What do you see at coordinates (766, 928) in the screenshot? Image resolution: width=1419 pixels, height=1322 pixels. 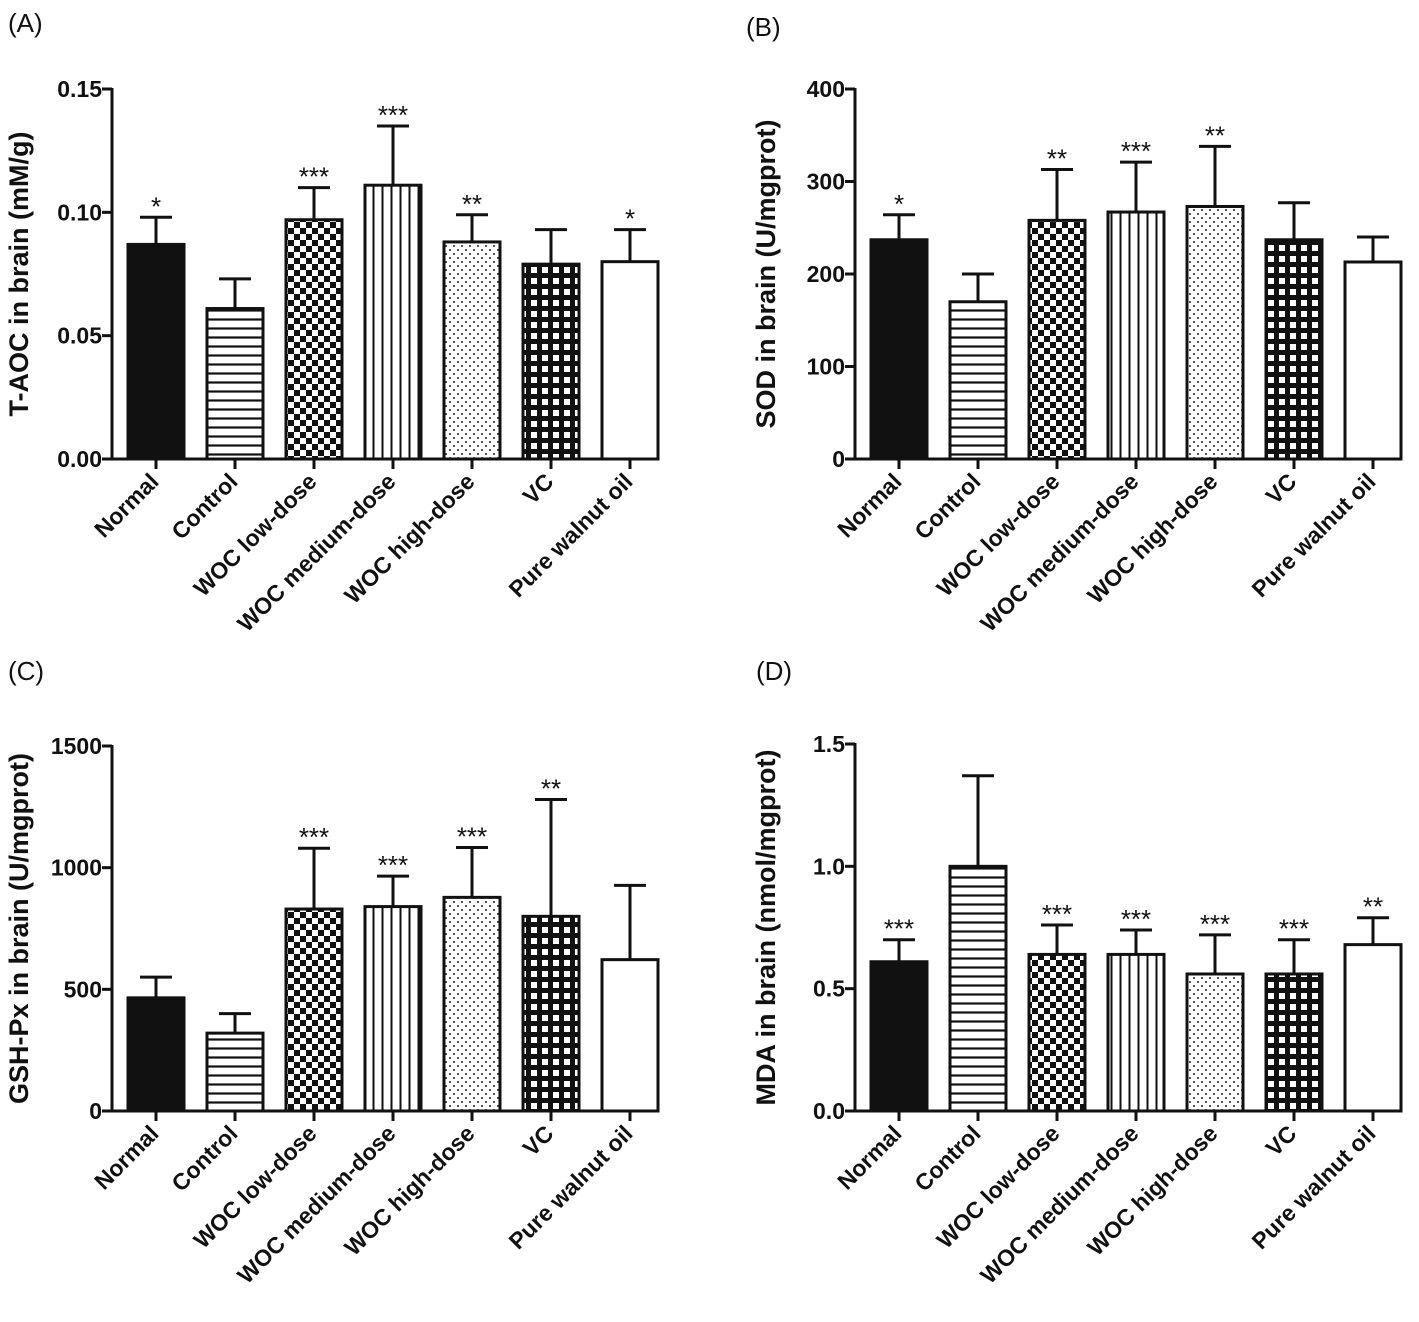 I see `y-axis-label: MDA in brain (nmol/mgprot)` at bounding box center [766, 928].